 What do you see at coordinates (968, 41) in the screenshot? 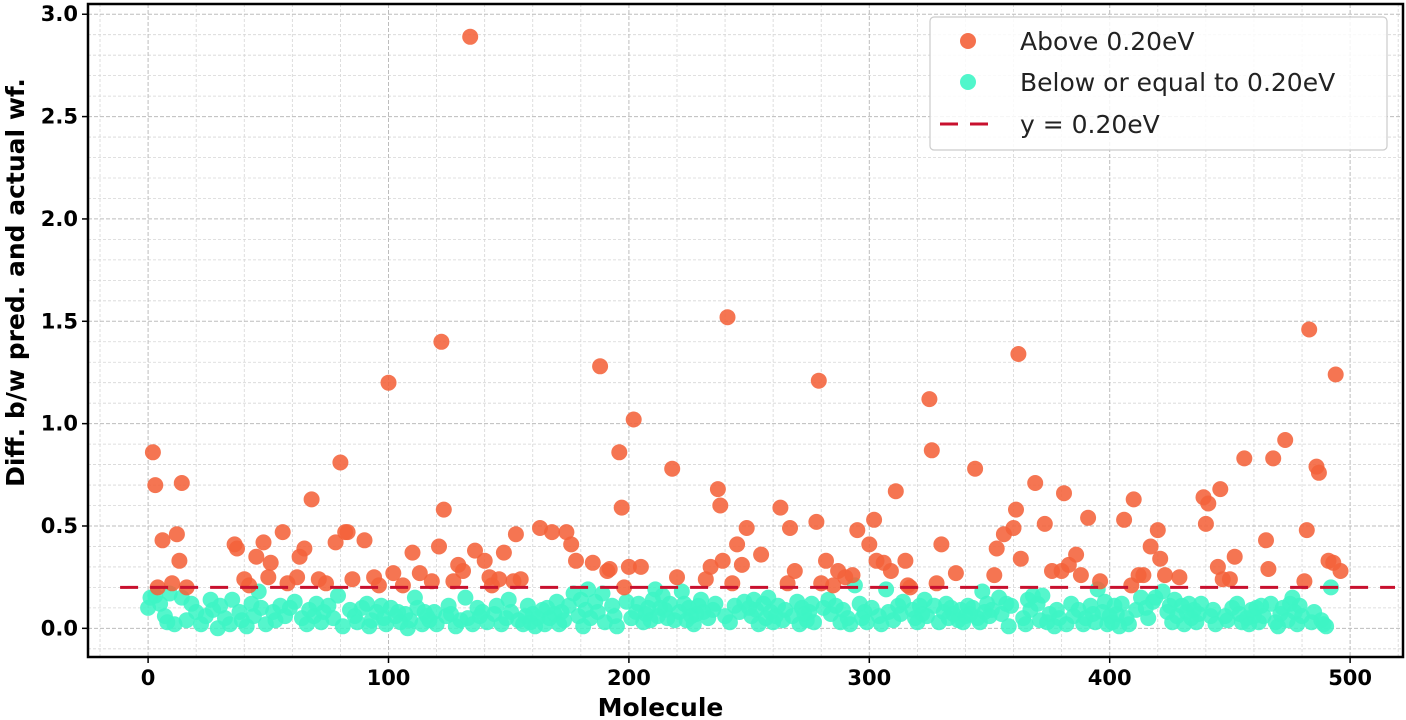
I see `legend-marker-above` at bounding box center [968, 41].